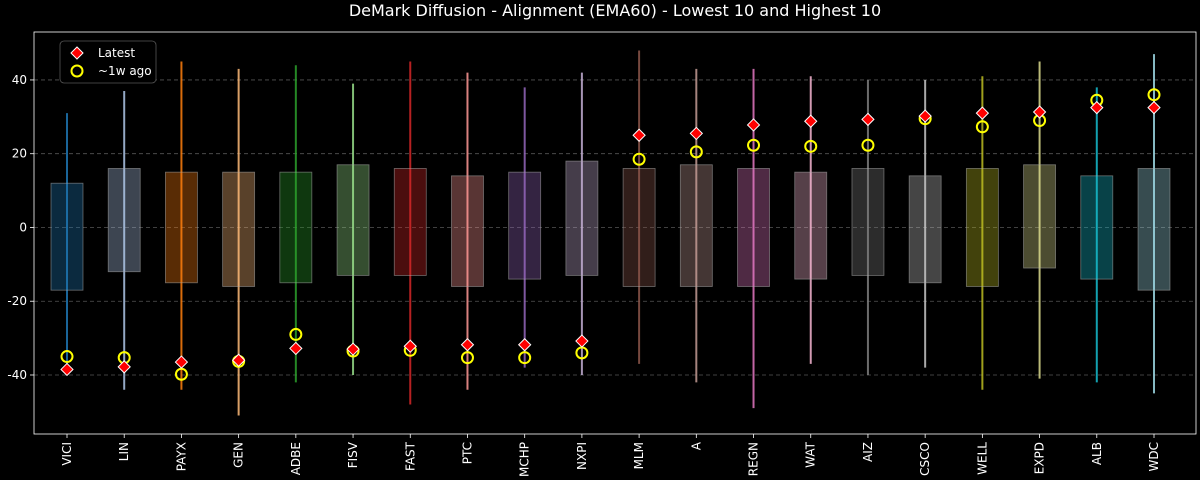 This screenshot has height=480, width=1200. What do you see at coordinates (1154, 456) in the screenshot?
I see `x-tick-label: WDC` at bounding box center [1154, 456].